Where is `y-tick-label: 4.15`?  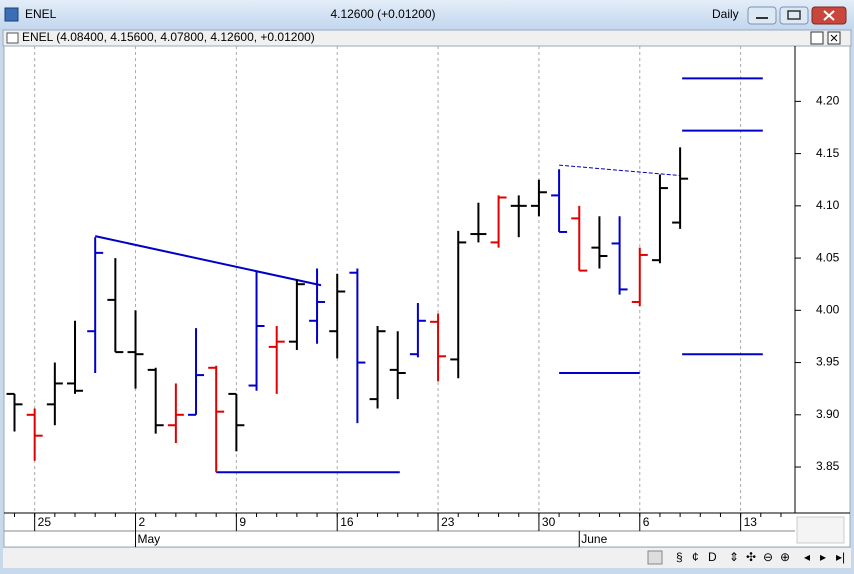 y-tick-label: 4.15 is located at coordinates (828, 153).